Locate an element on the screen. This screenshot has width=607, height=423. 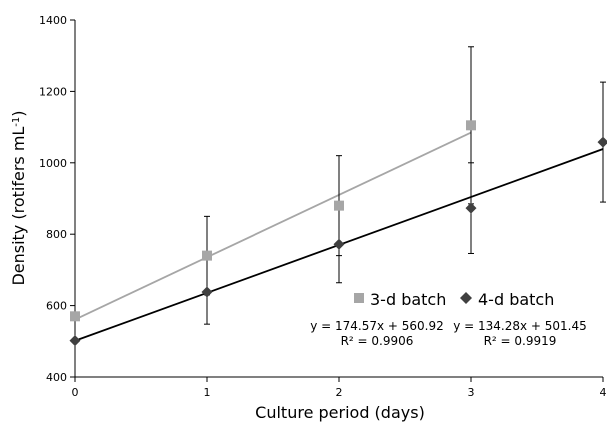
equation-3d-batch: y = 174.57x + 560.92 is located at coordinates (377, 326).